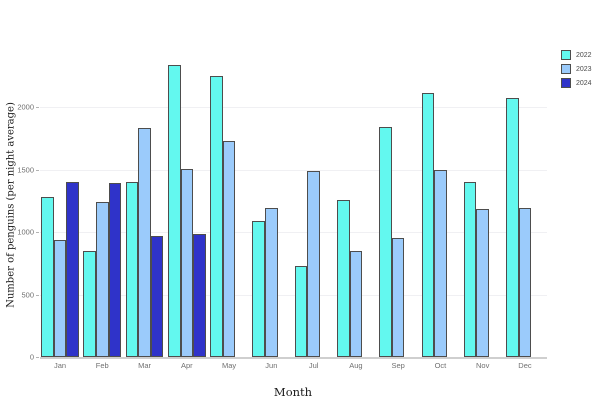 This screenshot has height=400, width=600. I want to click on bar-2022-Dec, so click(512, 227).